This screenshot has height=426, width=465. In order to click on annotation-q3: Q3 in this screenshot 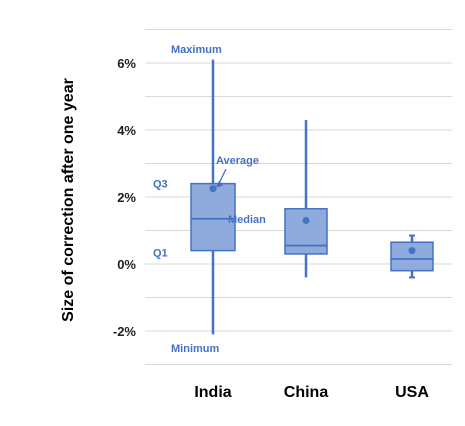, I will do `click(160, 185)`.